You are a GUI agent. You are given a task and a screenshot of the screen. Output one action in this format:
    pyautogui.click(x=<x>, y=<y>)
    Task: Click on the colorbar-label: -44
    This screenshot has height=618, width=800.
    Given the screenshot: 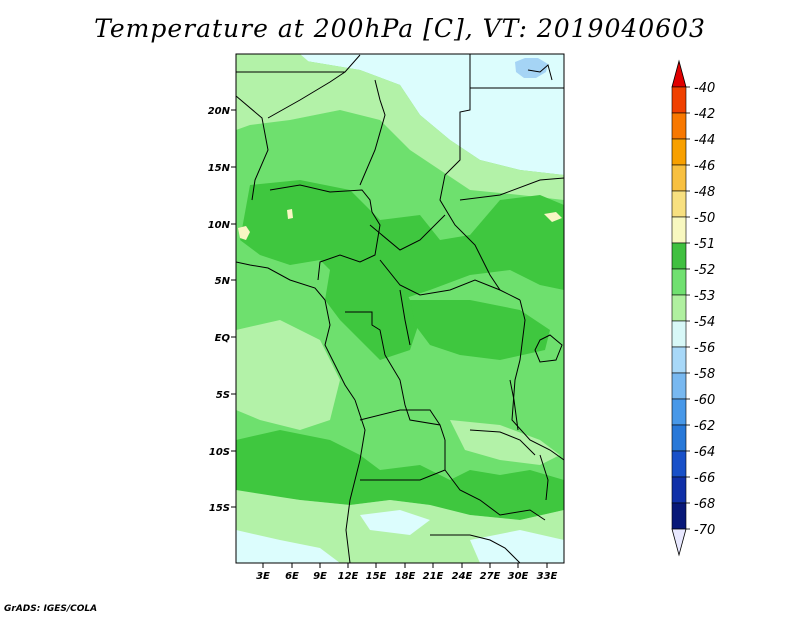 What is the action you would take?
    pyautogui.click(x=704, y=140)
    